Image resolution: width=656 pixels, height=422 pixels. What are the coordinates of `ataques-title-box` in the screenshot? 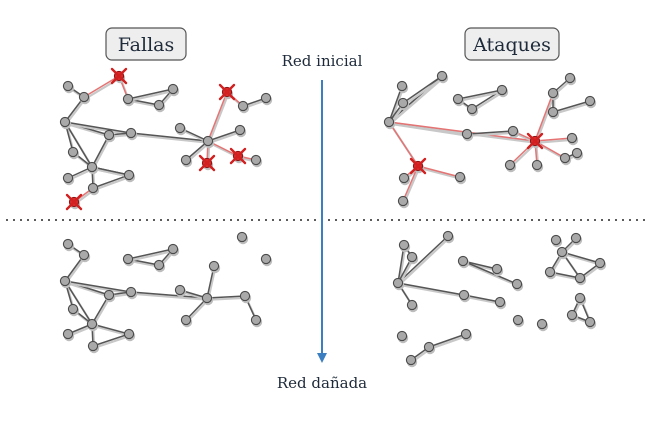 It's located at (512, 44).